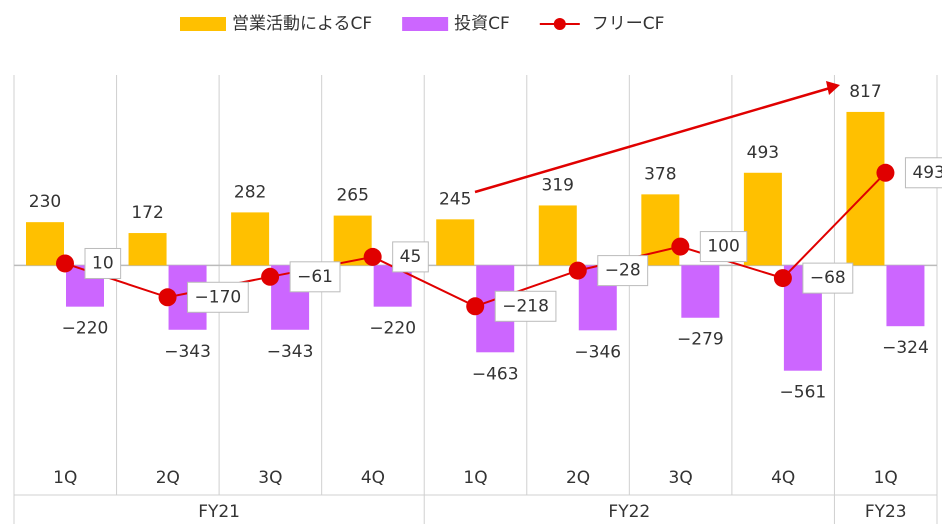 Image resolution: width=942 pixels, height=524 pixels. Describe the element at coordinates (865, 92) in the screenshot. I see `data-label: 817` at that location.